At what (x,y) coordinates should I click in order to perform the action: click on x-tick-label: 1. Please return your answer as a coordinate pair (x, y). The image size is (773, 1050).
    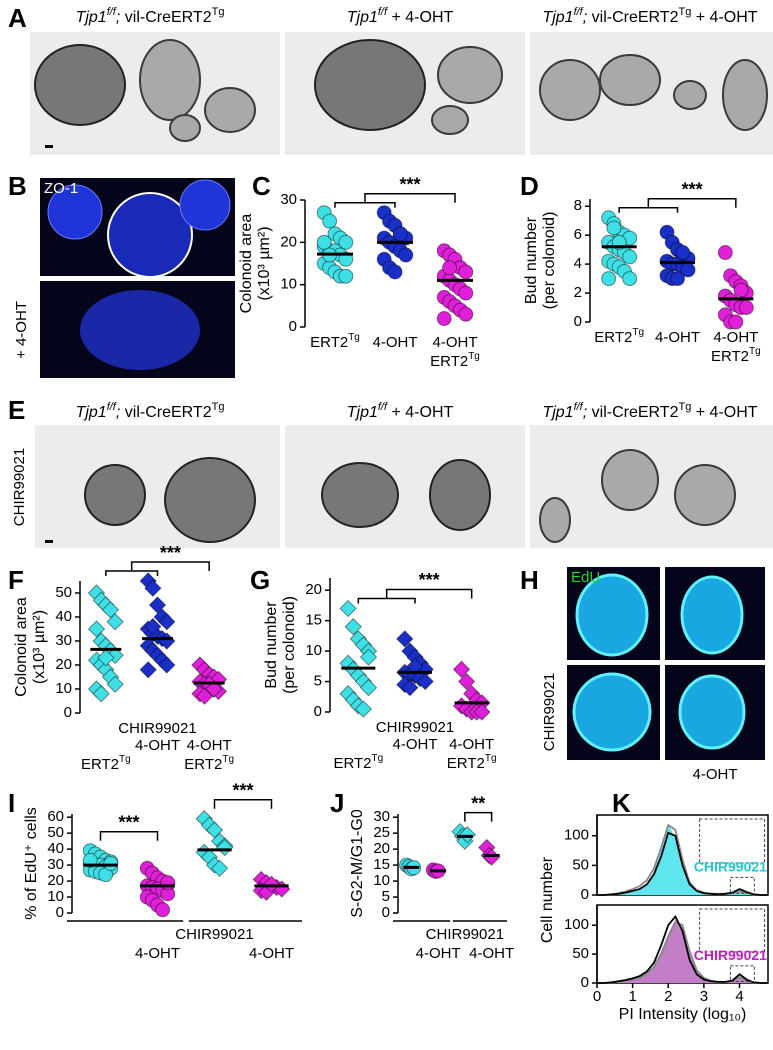
    Looking at the image, I should click on (632, 996).